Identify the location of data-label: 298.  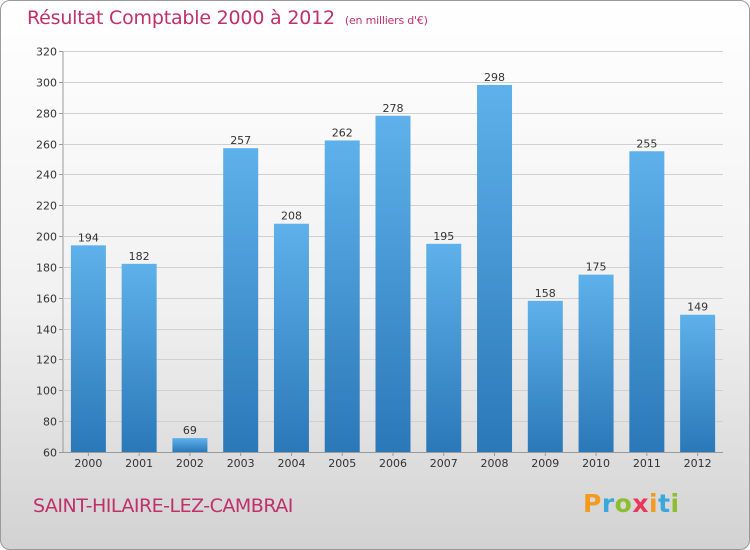
(494, 77).